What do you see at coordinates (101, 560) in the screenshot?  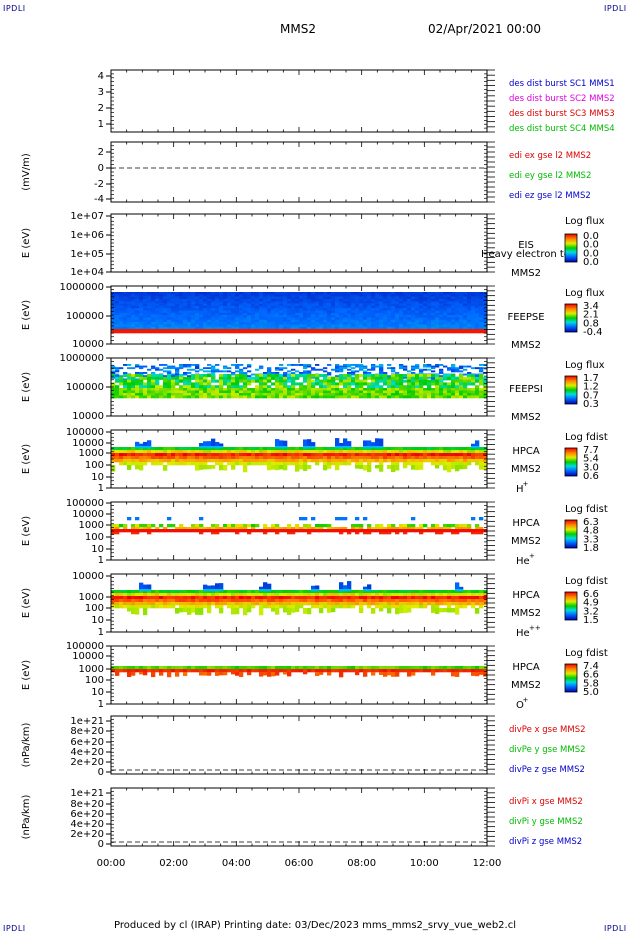 I see `y-tick-label: 1` at bounding box center [101, 560].